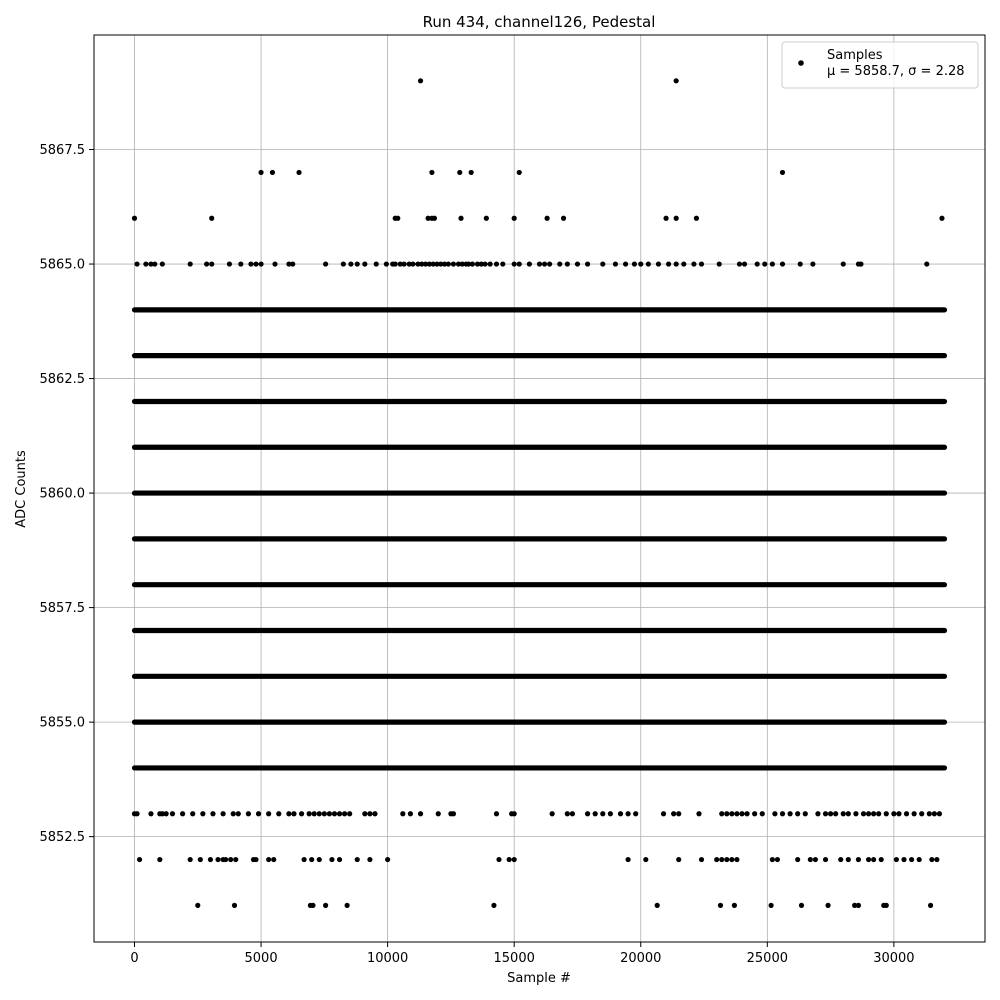 Image resolution: width=1000 pixels, height=1000 pixels. What do you see at coordinates (880, 65) in the screenshot?
I see `legend-box` at bounding box center [880, 65].